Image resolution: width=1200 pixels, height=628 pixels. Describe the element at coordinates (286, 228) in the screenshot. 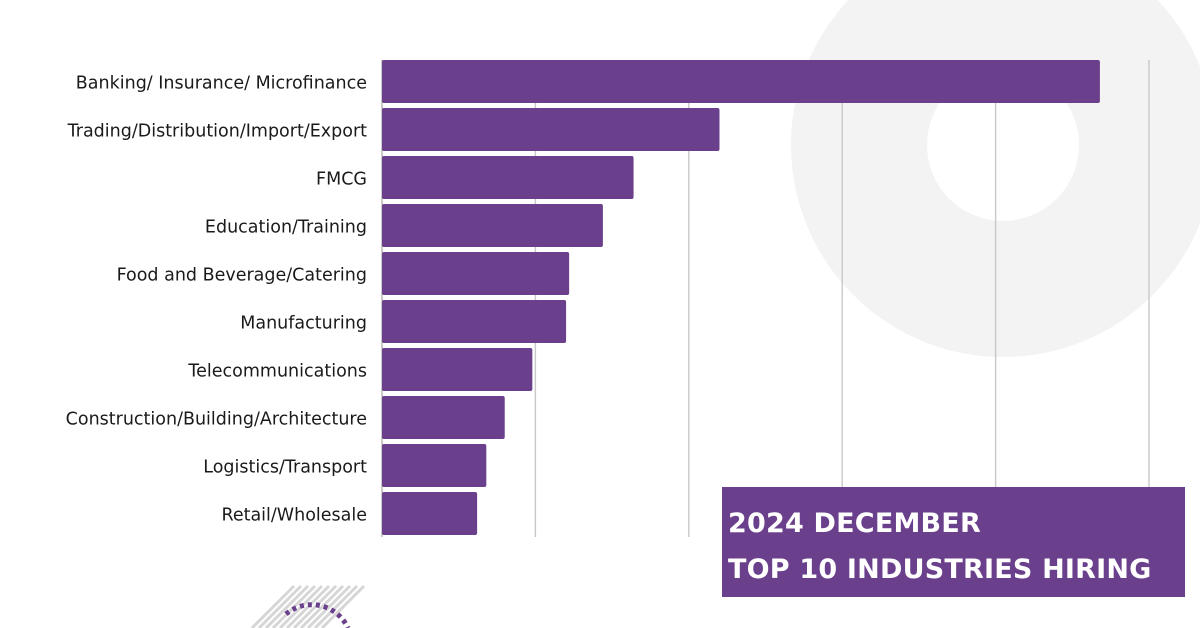

I see `category-label: Education/Training` at that location.